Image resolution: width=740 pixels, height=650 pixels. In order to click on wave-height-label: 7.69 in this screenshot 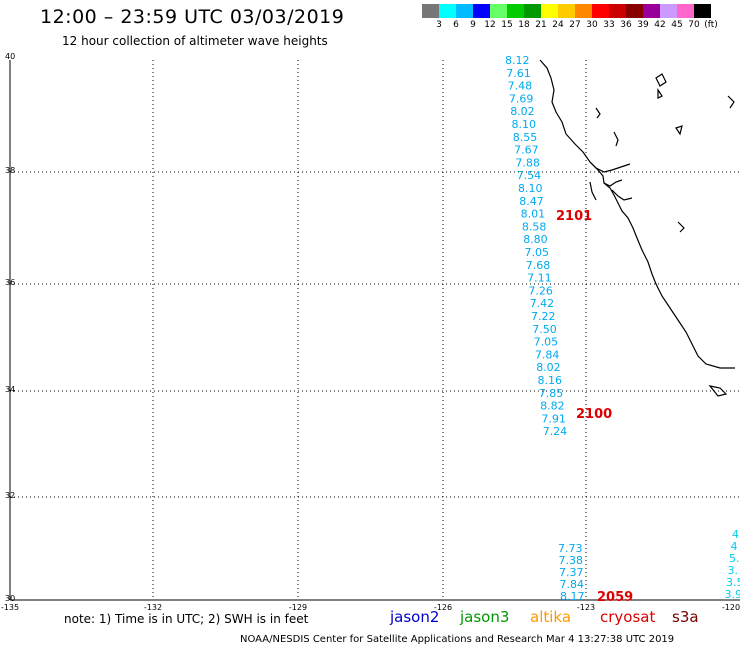, I will do `click(521, 98)`.